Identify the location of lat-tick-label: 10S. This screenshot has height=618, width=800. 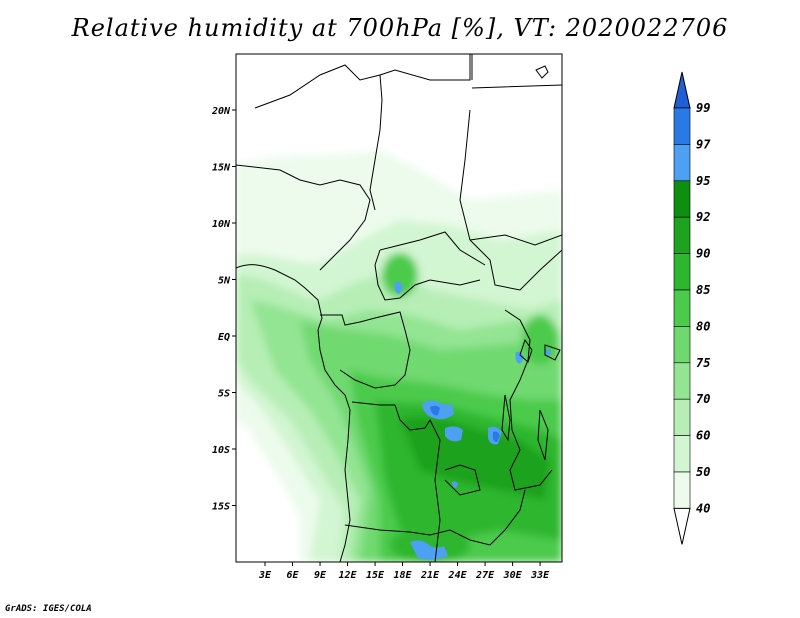
(221, 450).